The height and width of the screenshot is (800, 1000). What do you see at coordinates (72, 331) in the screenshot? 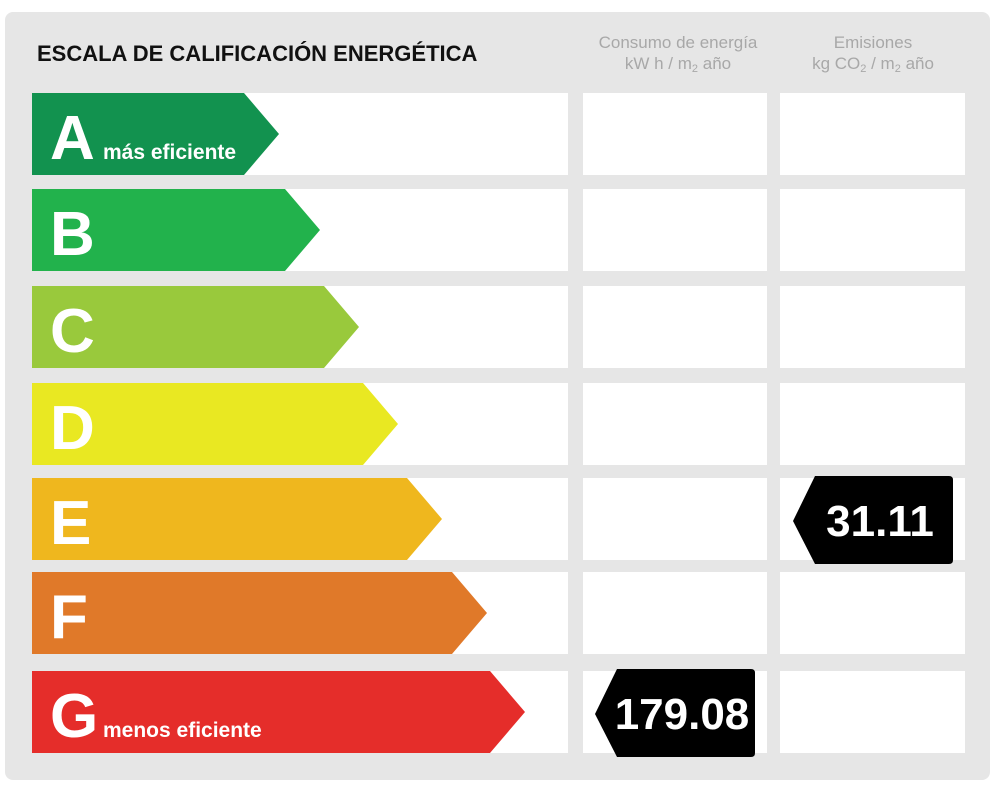
I see `rating-letter: C` at bounding box center [72, 331].